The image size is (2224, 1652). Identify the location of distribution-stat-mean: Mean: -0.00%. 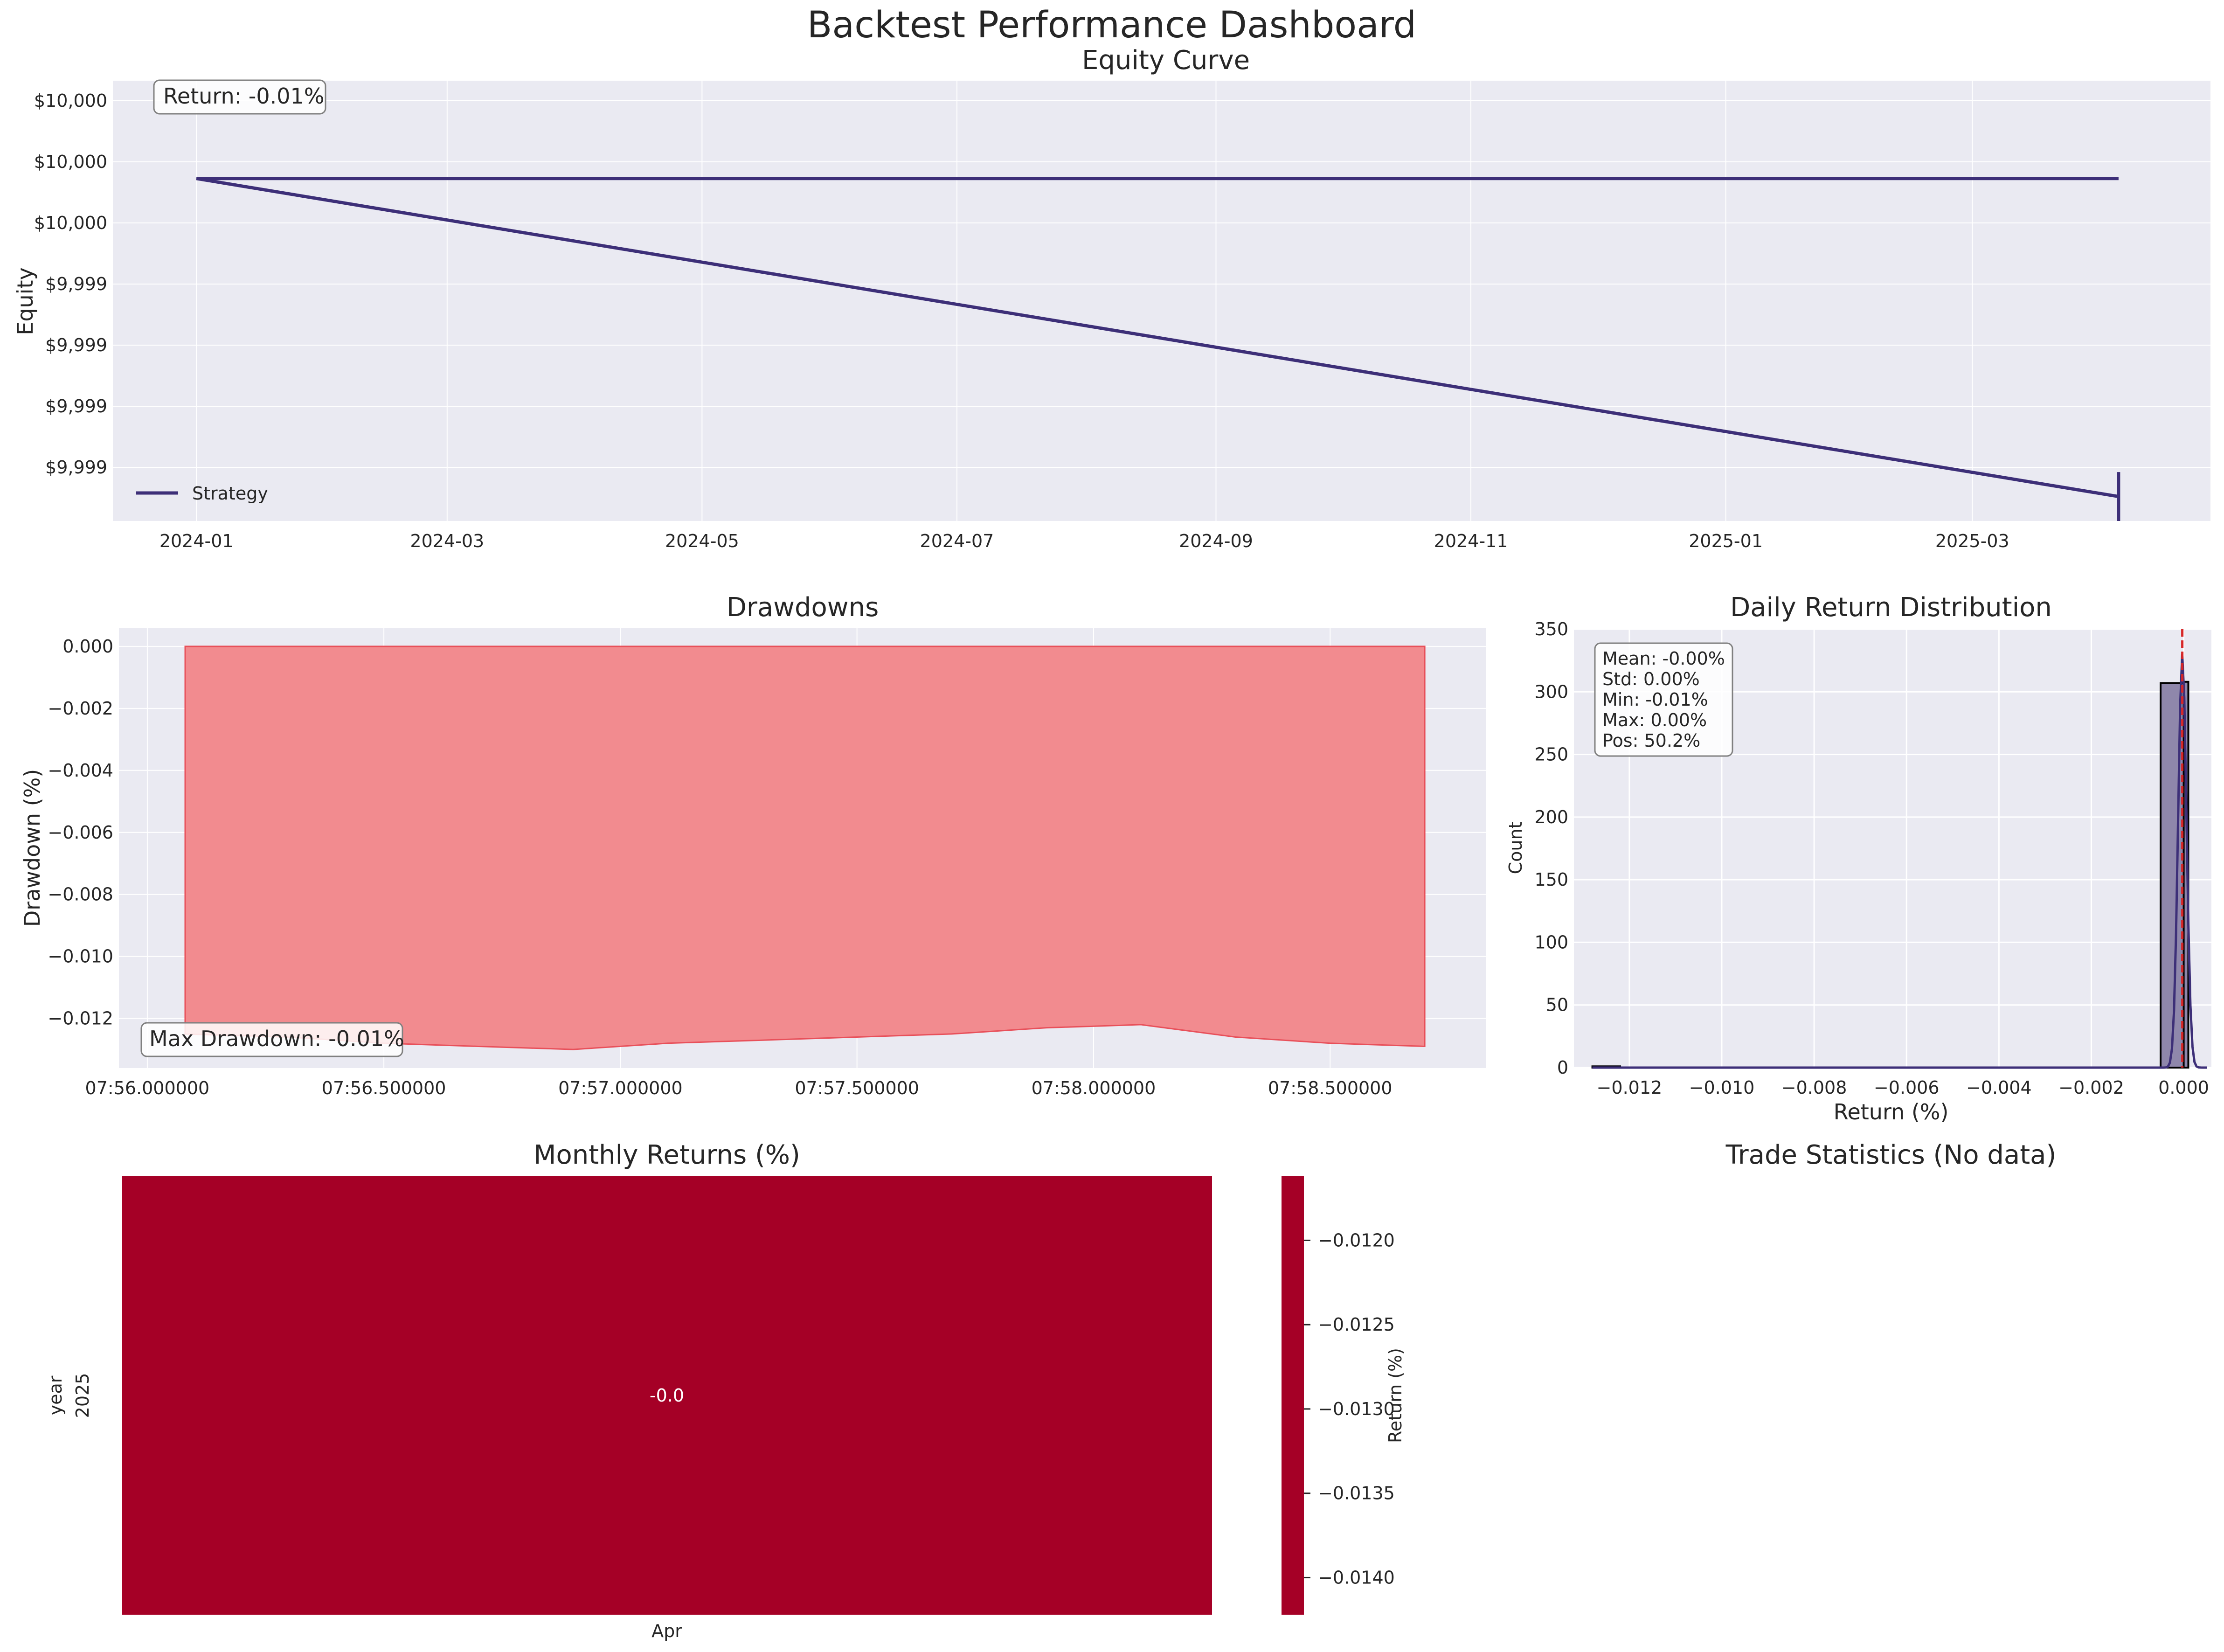
(1663, 658).